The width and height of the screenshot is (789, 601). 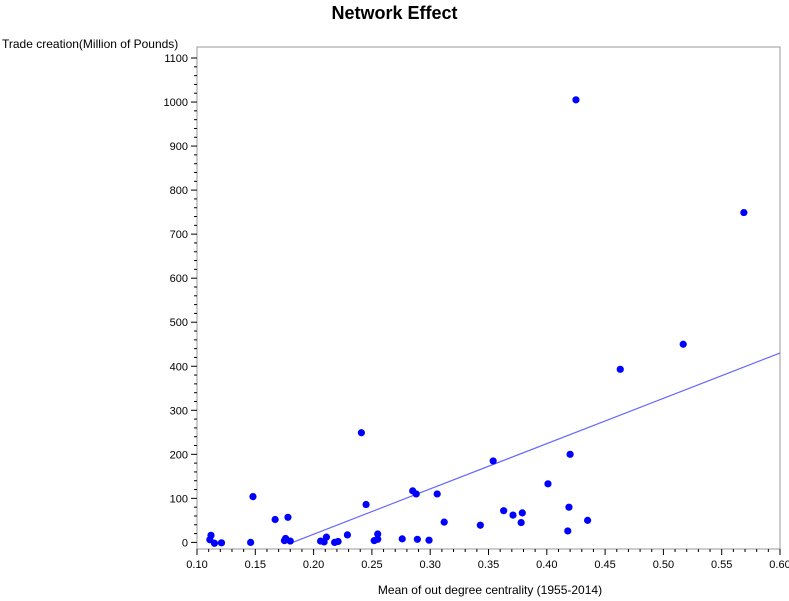 What do you see at coordinates (179, 191) in the screenshot?
I see `y-tick-label: 800` at bounding box center [179, 191].